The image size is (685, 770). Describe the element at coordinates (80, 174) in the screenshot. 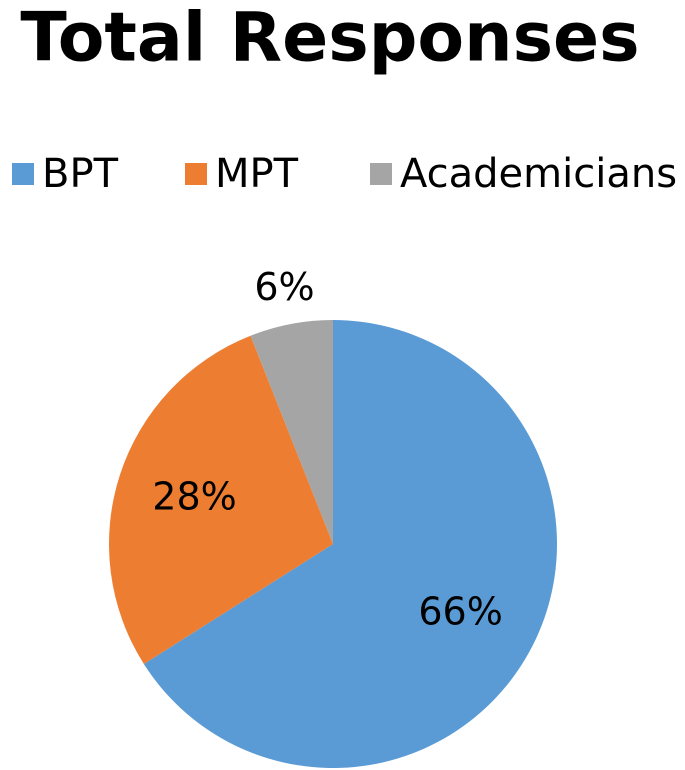

I see `legend-label: BPT` at that location.